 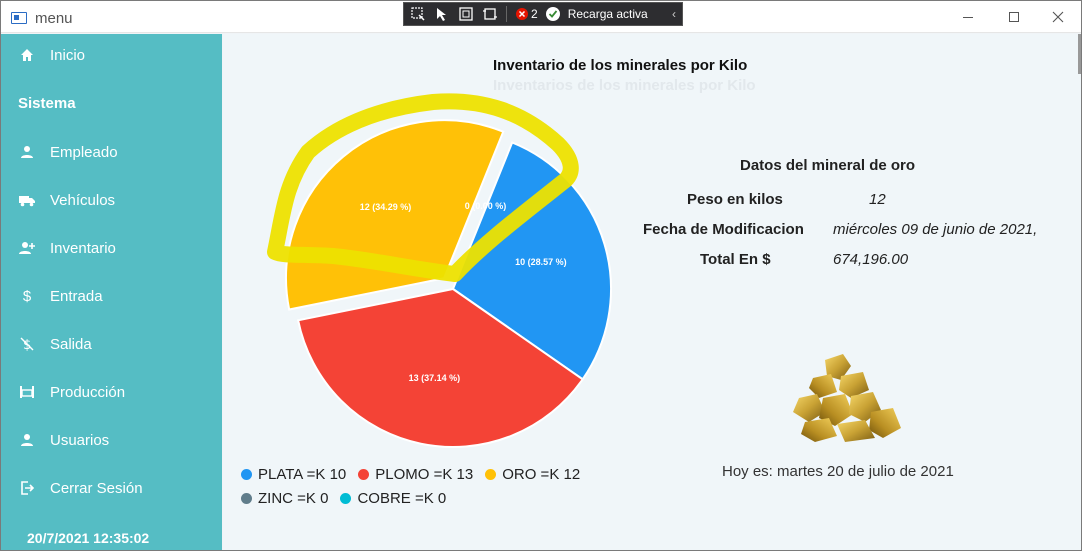 I want to click on date-label: Fecha de Modificacion, so click(x=723, y=229).